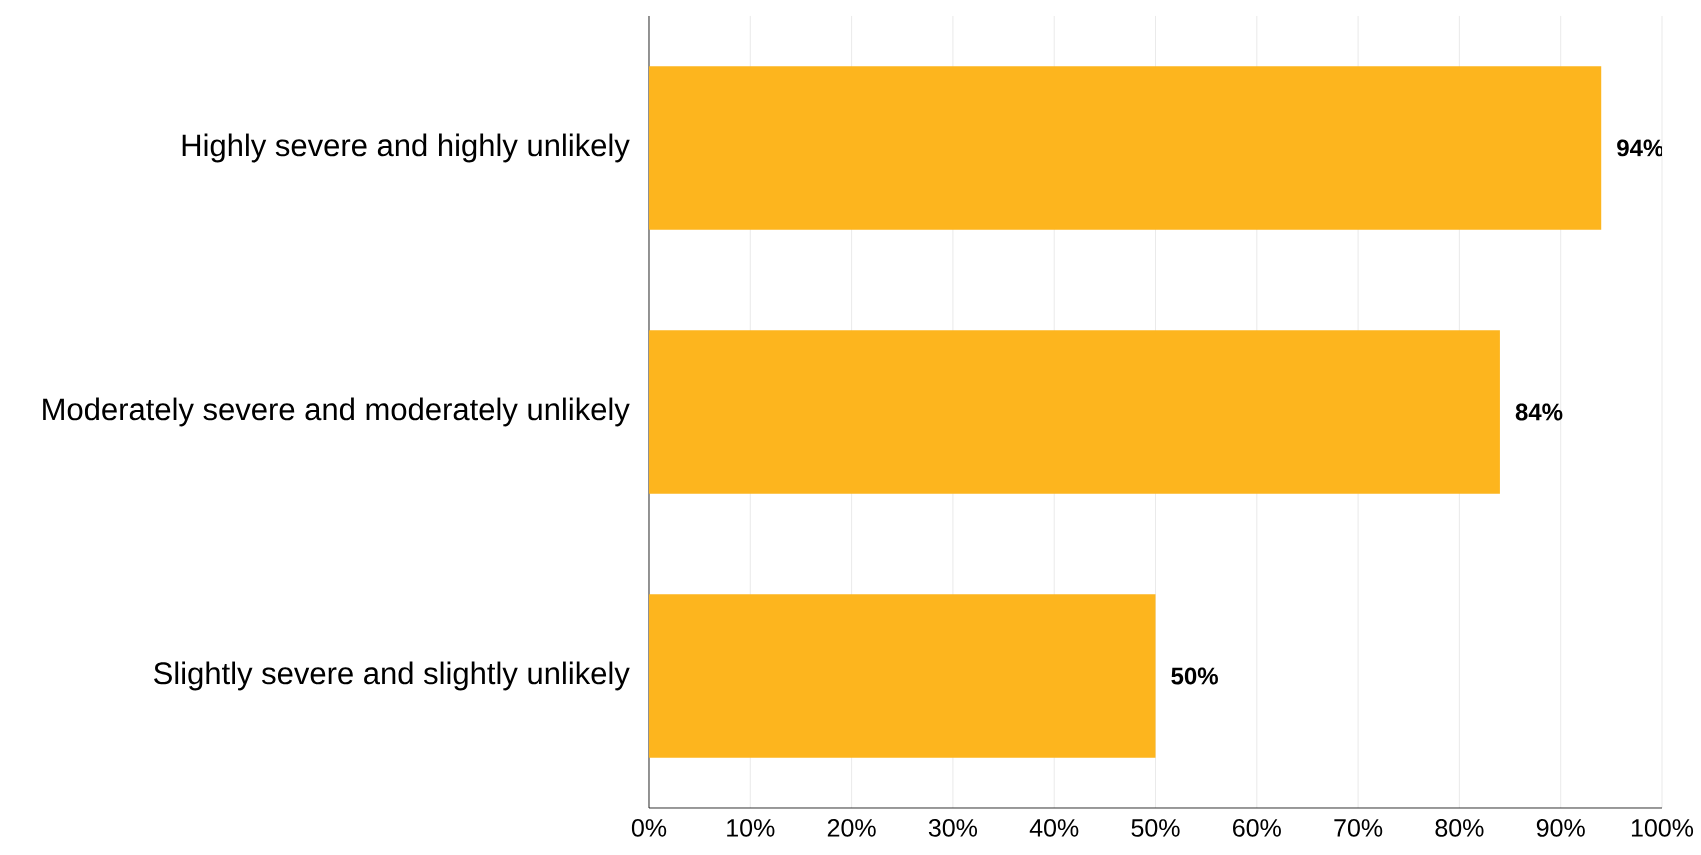 This screenshot has width=1701, height=855. What do you see at coordinates (1194, 676) in the screenshot?
I see `data-label: 50%` at bounding box center [1194, 676].